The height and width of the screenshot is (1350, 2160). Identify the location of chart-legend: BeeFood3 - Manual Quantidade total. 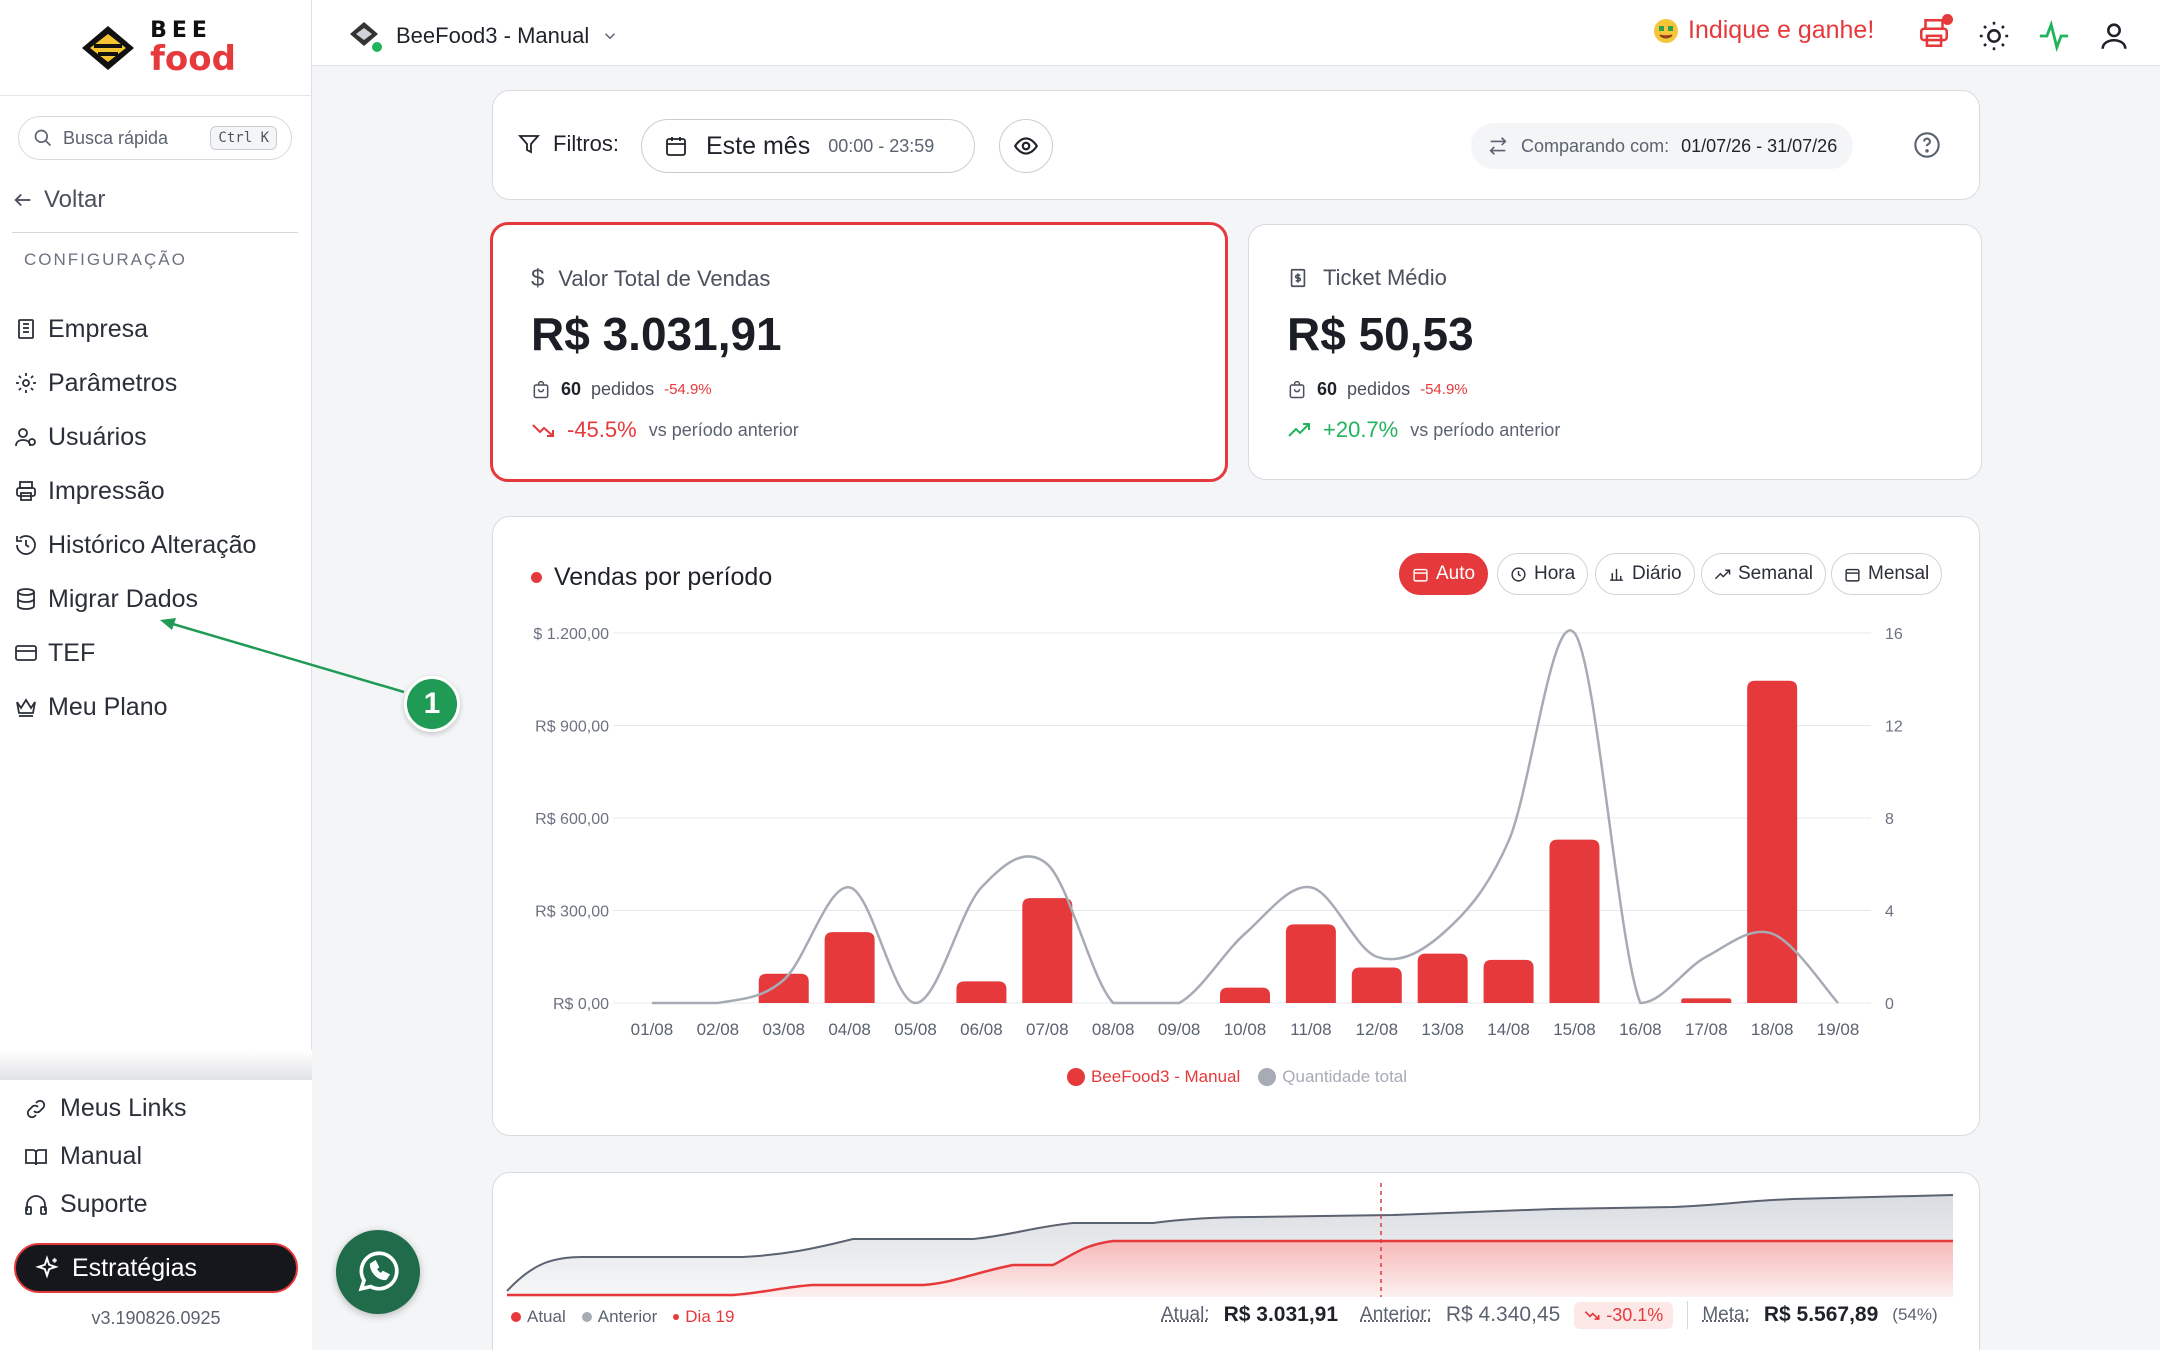
(1237, 1077).